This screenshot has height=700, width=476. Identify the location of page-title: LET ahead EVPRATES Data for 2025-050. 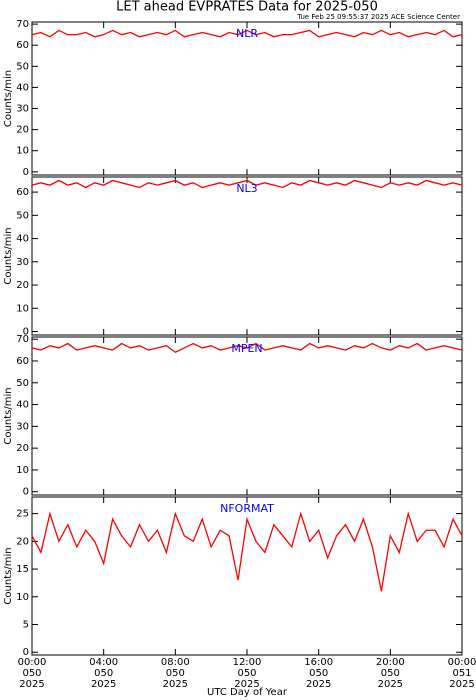
(247, 7).